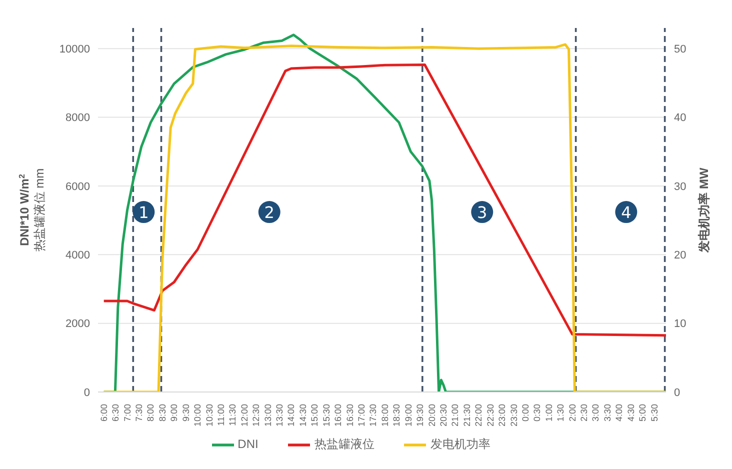 Image resolution: width=732 pixels, height=469 pixels. Describe the element at coordinates (78, 324) in the screenshot. I see `y-tick-label: 2000` at that location.